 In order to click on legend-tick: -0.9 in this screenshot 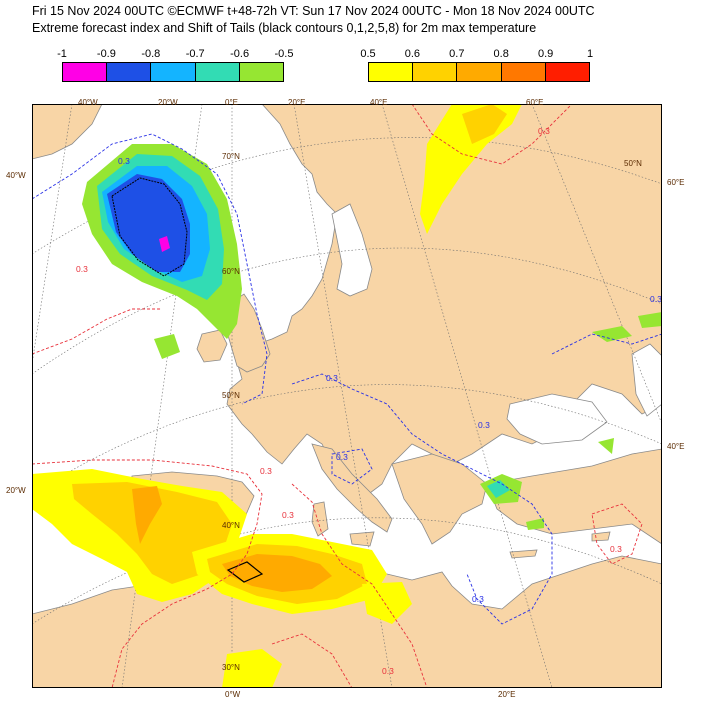, I will do `click(106, 54)`.